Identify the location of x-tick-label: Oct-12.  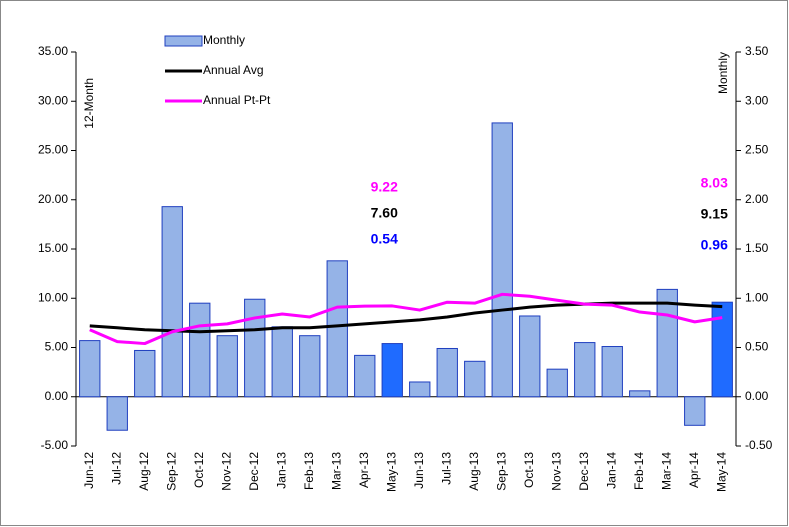
(199, 470).